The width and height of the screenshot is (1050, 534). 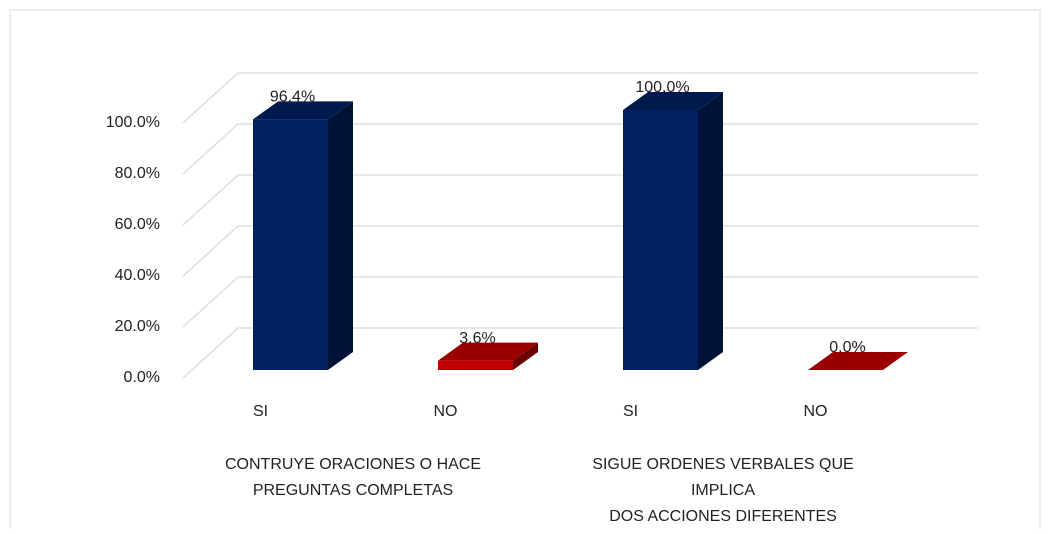 I want to click on y-tick-label: 40.0%, so click(x=137, y=275).